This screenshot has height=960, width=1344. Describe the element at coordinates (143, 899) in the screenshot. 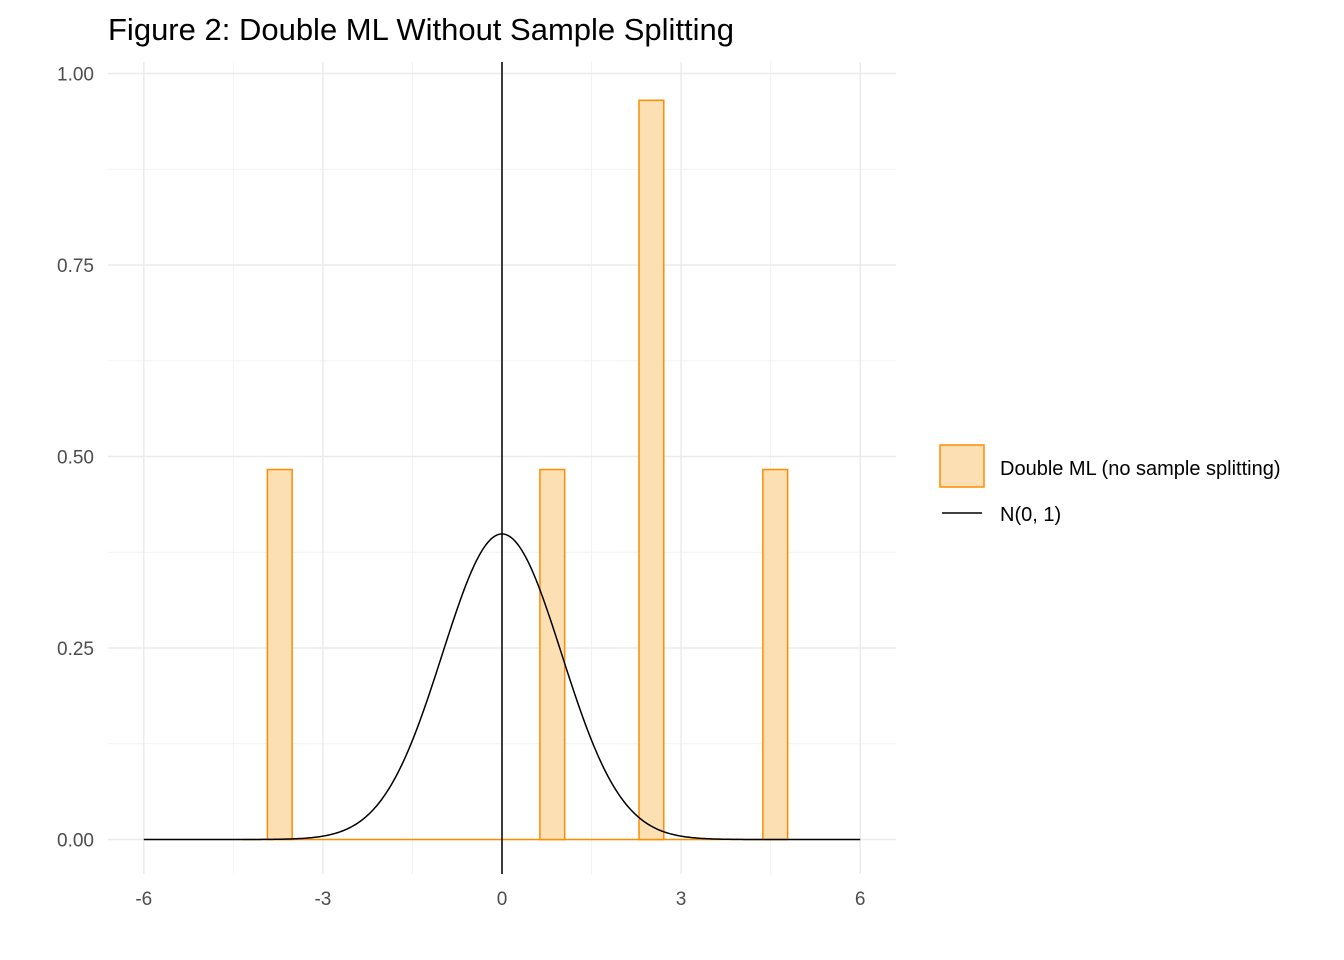

I see `x-tick-label: -6` at that location.